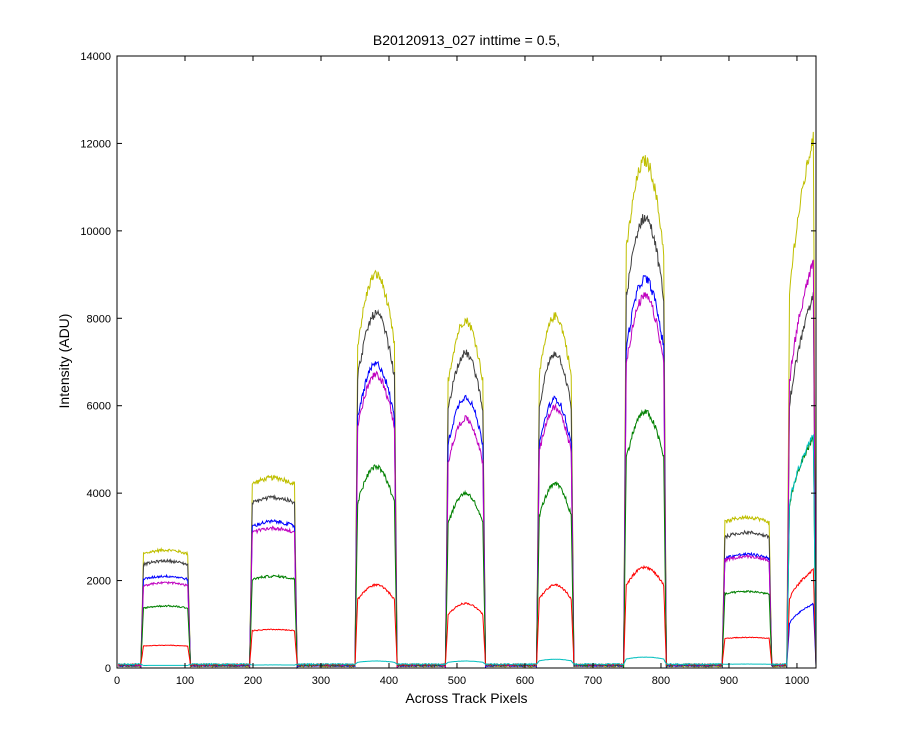 The image size is (900, 750). What do you see at coordinates (64, 361) in the screenshot?
I see `y-axis-label: Intensity (ADU)` at bounding box center [64, 361].